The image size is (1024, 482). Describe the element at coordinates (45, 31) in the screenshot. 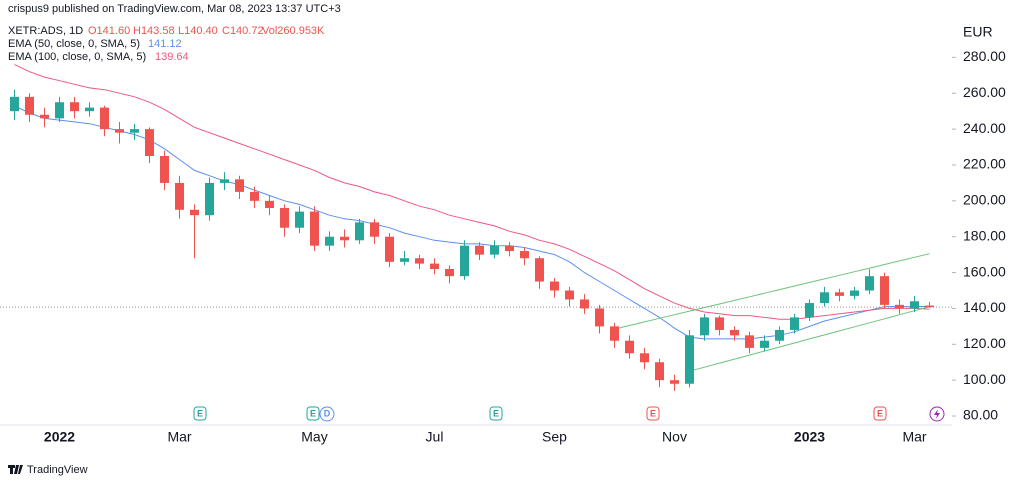

I see `symbol: XETR:ADS, 1D` at that location.